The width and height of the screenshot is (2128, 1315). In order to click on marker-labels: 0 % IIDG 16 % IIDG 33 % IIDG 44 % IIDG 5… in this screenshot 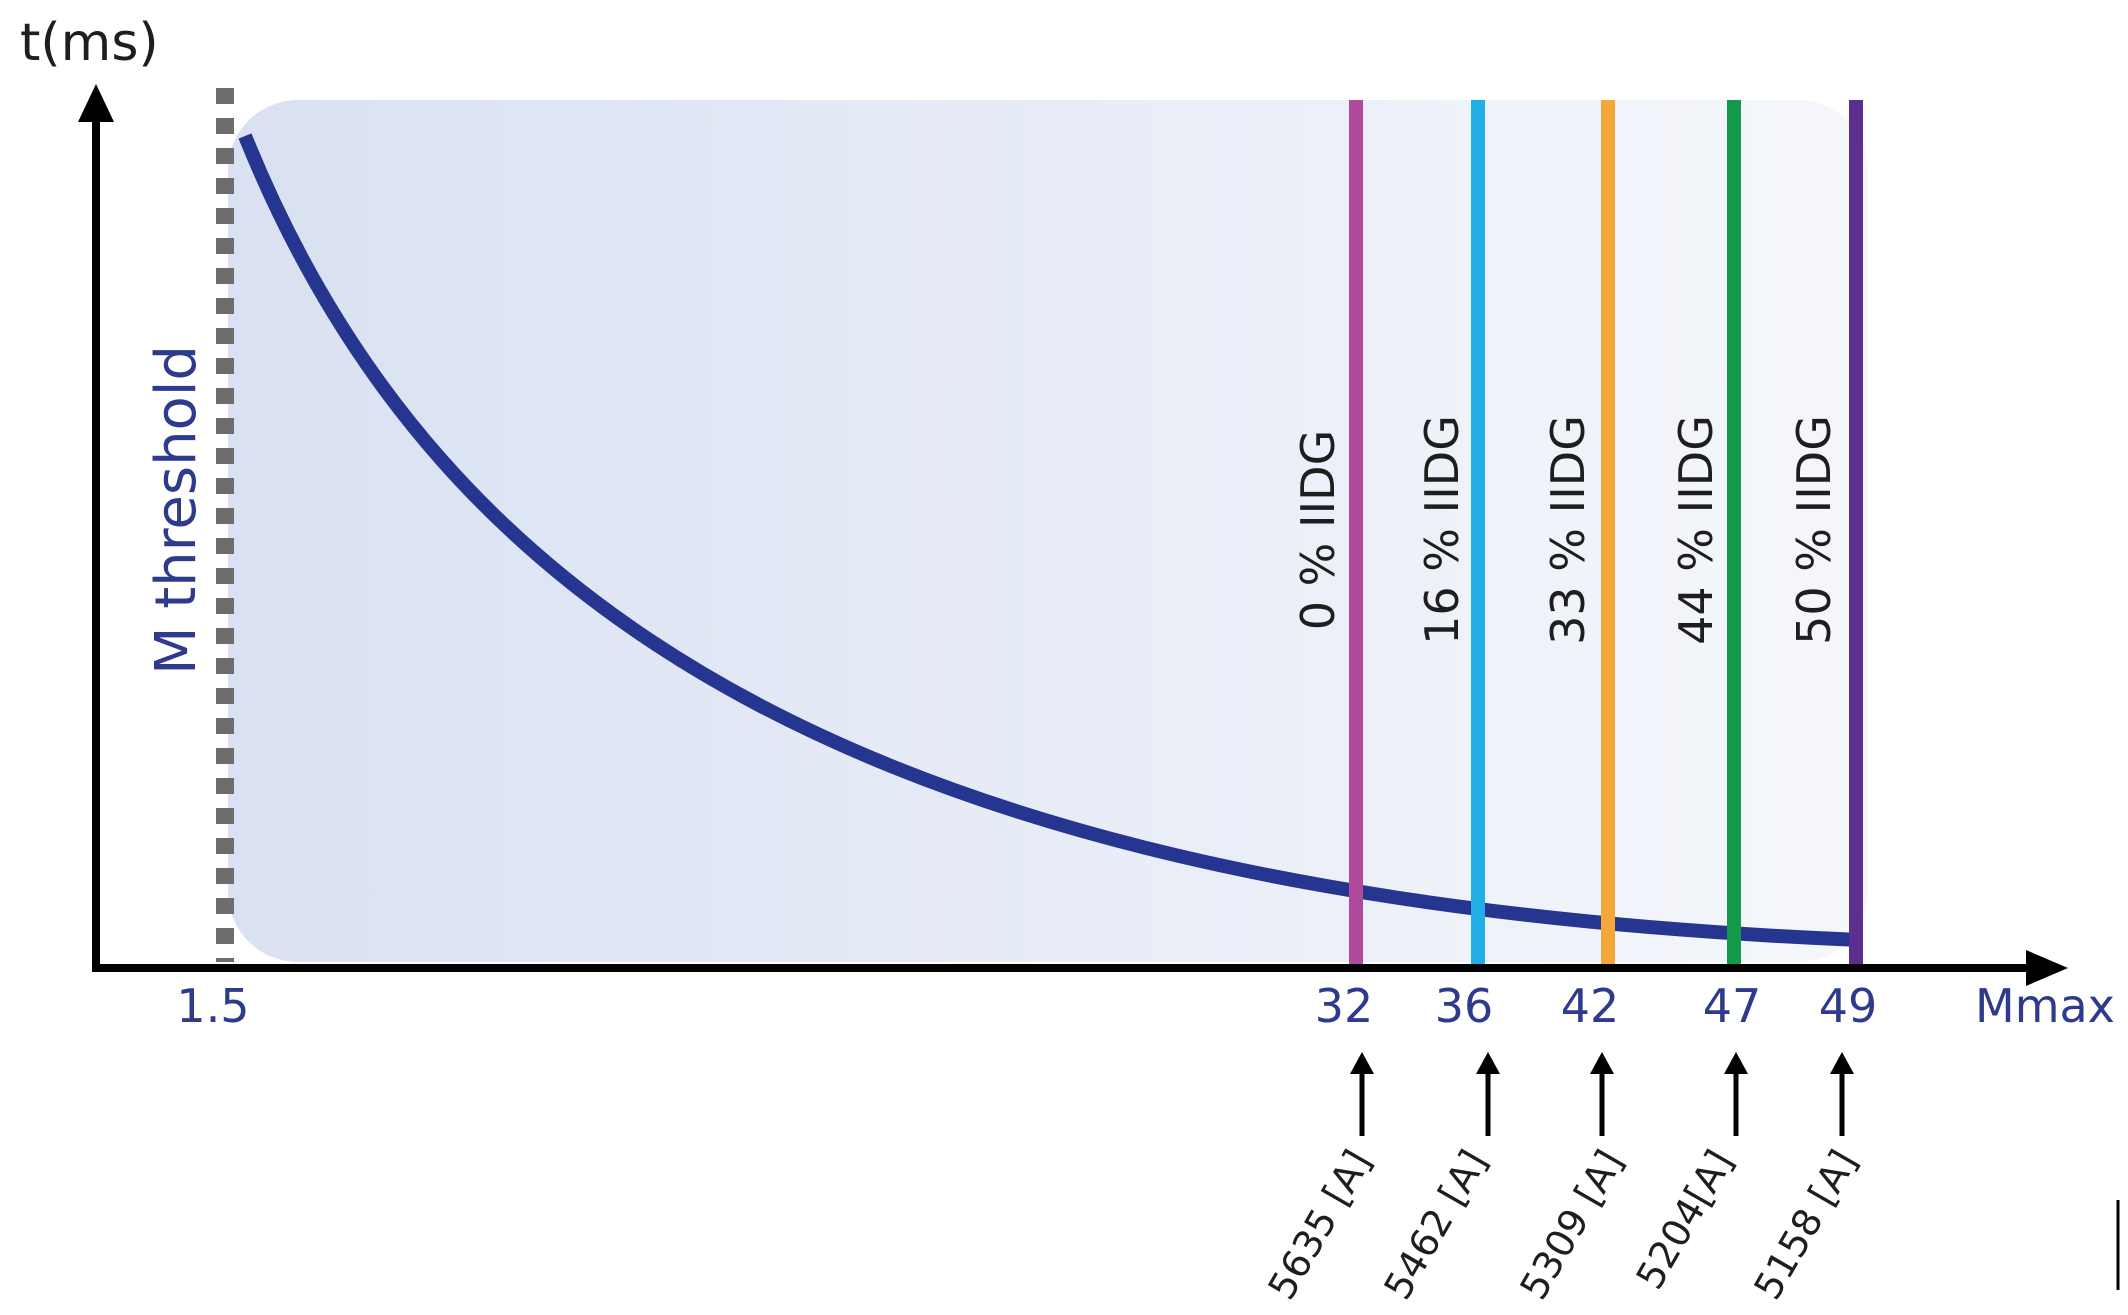, I will do `click(1566, 530)`.